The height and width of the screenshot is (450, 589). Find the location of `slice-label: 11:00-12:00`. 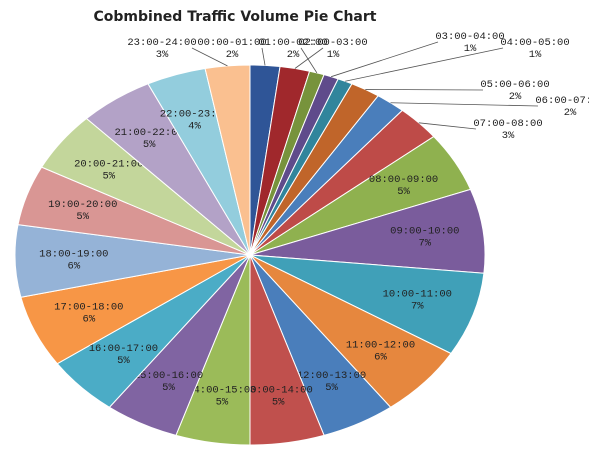

slice-label: 11:00-12:00 is located at coordinates (380, 346).